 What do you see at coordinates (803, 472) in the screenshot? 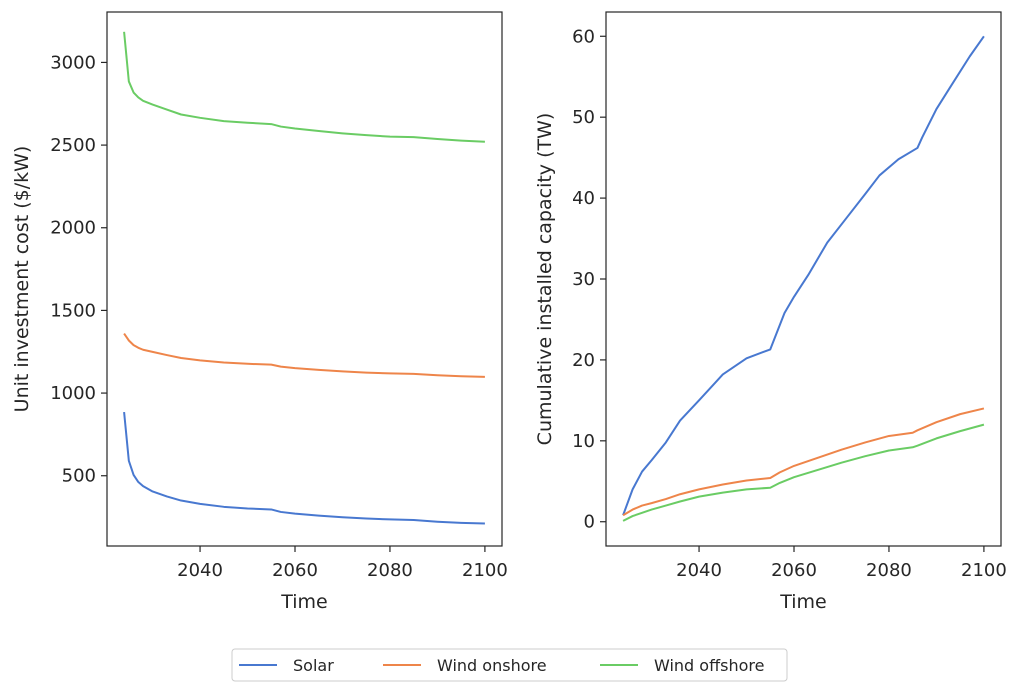
I see `right-series-line-wind-offshore` at bounding box center [803, 472].